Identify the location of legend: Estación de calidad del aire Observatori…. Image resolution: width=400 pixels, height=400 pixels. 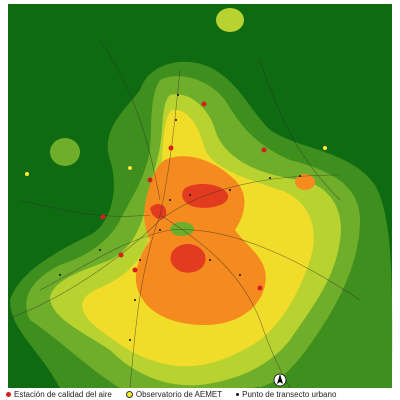
(202, 394).